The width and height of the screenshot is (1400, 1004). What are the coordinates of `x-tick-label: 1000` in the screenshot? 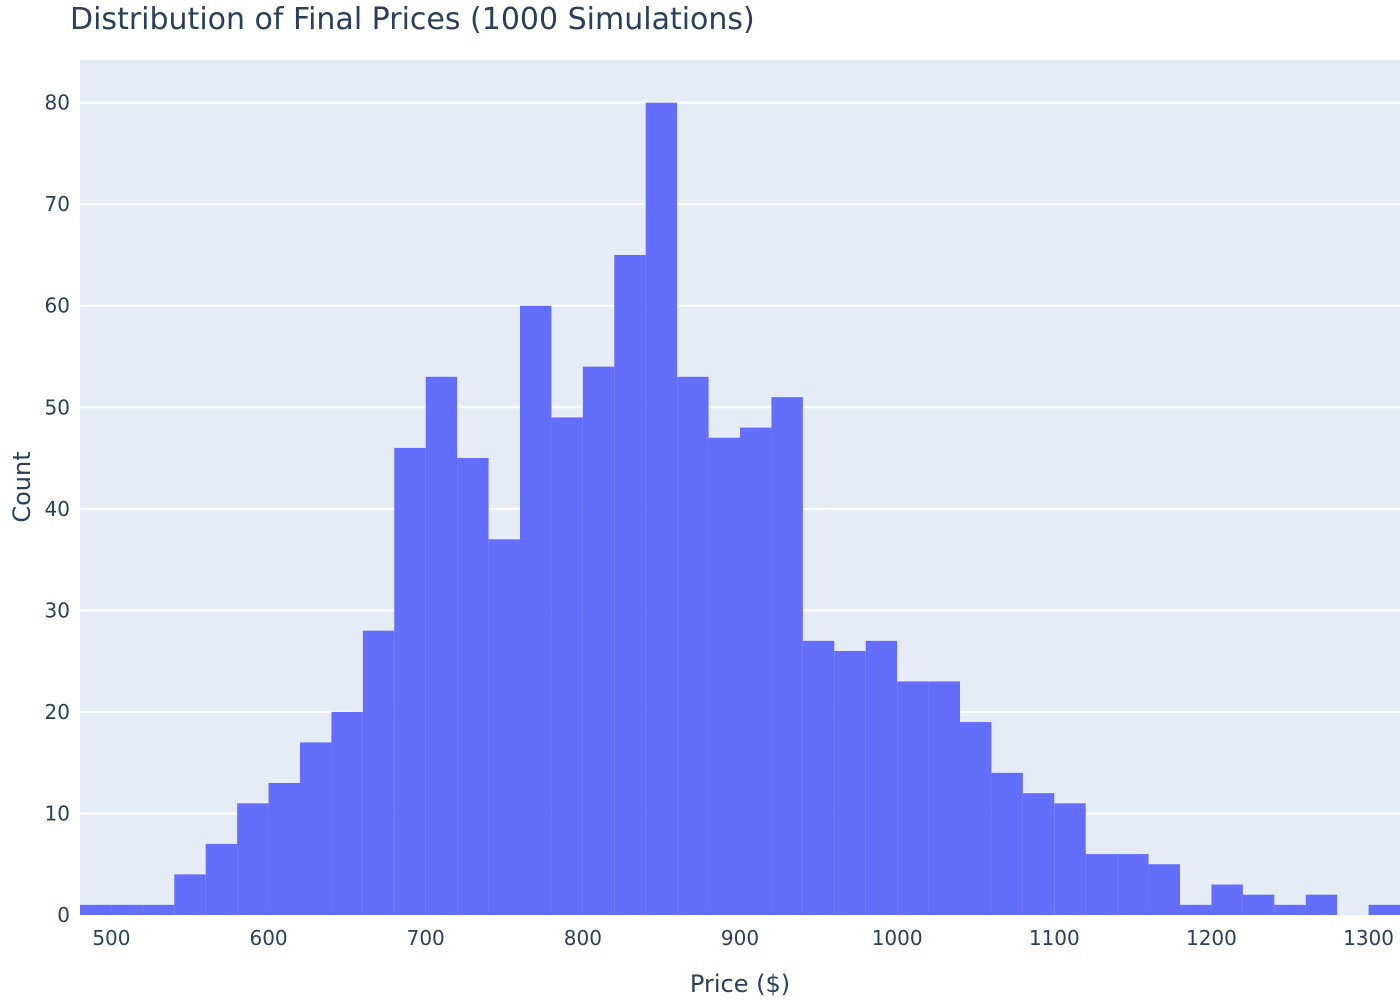 It's located at (897, 938).